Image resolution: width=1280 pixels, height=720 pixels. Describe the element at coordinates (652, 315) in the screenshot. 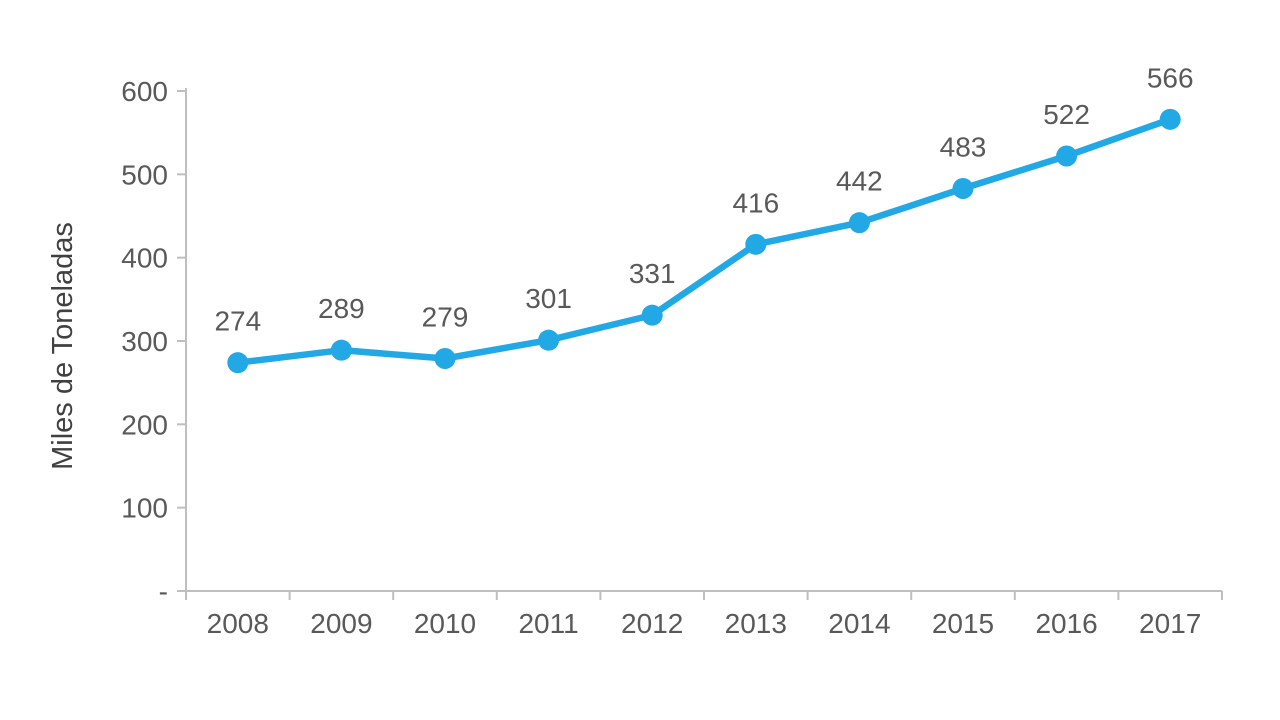

I see `data-point-2012` at that location.